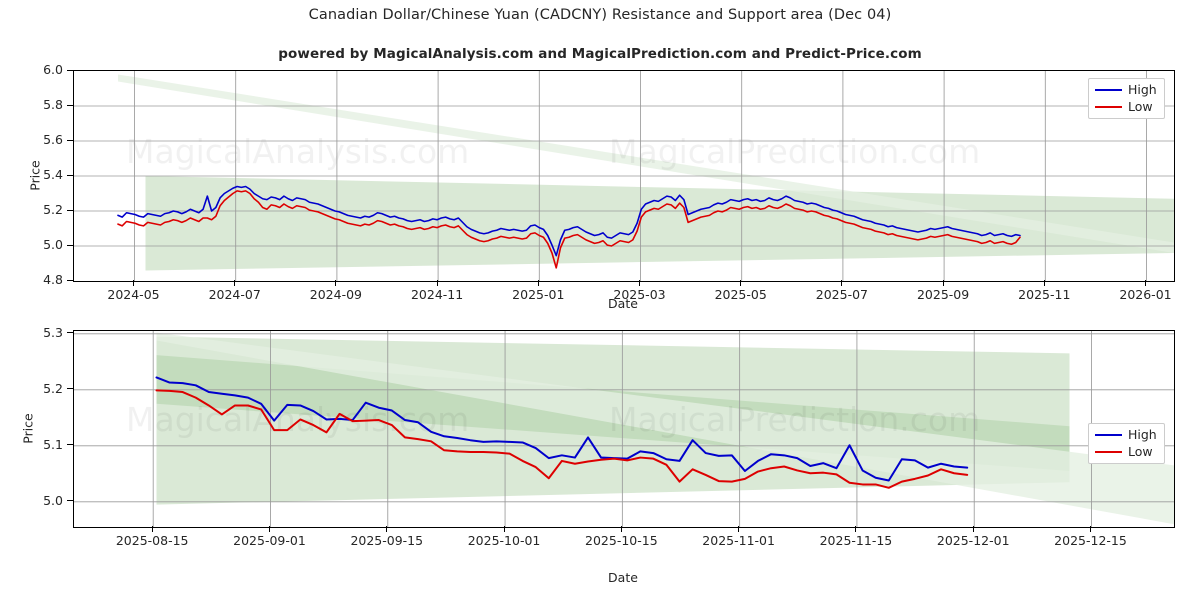  Describe the element at coordinates (973, 540) in the screenshot. I see `x-tick-label: 2025-12-01` at that location.